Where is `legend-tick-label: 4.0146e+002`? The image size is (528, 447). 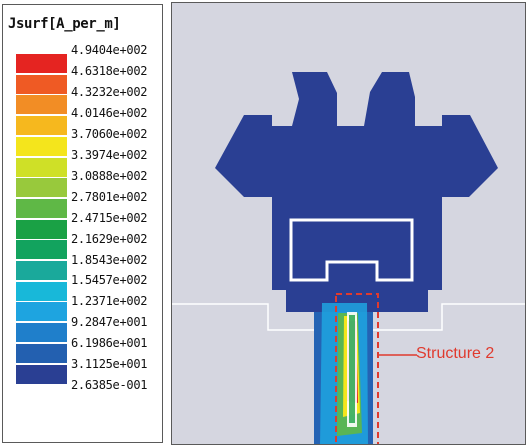 legend-tick-label: 4.0146e+002 is located at coordinates (109, 112).